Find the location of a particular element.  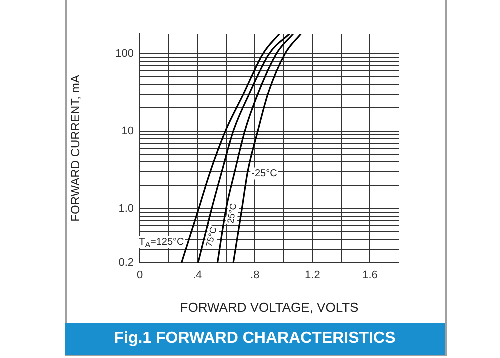

text: 75°C is located at coordinates (211, 237).